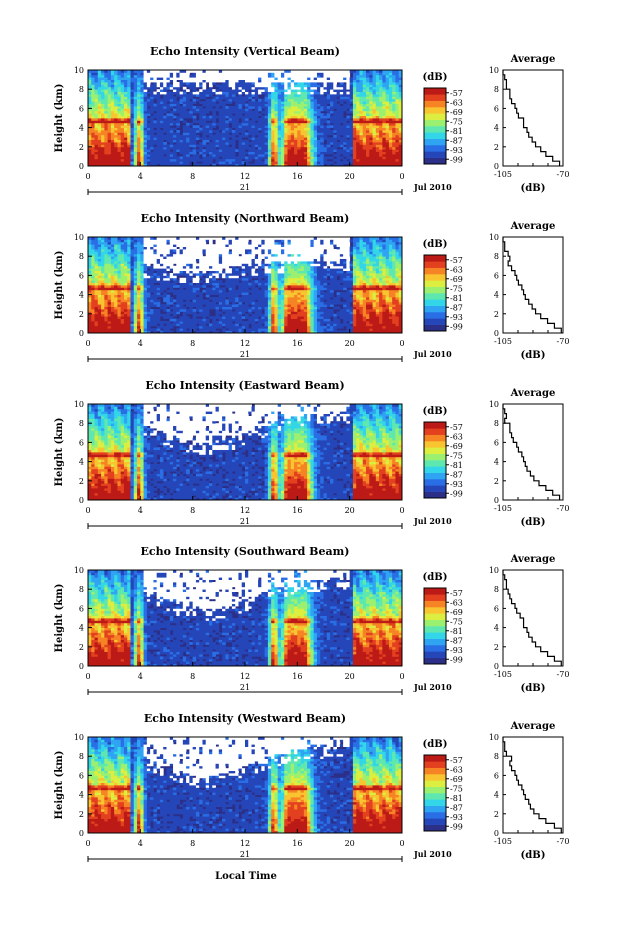 The height and width of the screenshot is (929, 619). What do you see at coordinates (81, 128) in the screenshot?
I see `y-tick-label: 4` at bounding box center [81, 128].